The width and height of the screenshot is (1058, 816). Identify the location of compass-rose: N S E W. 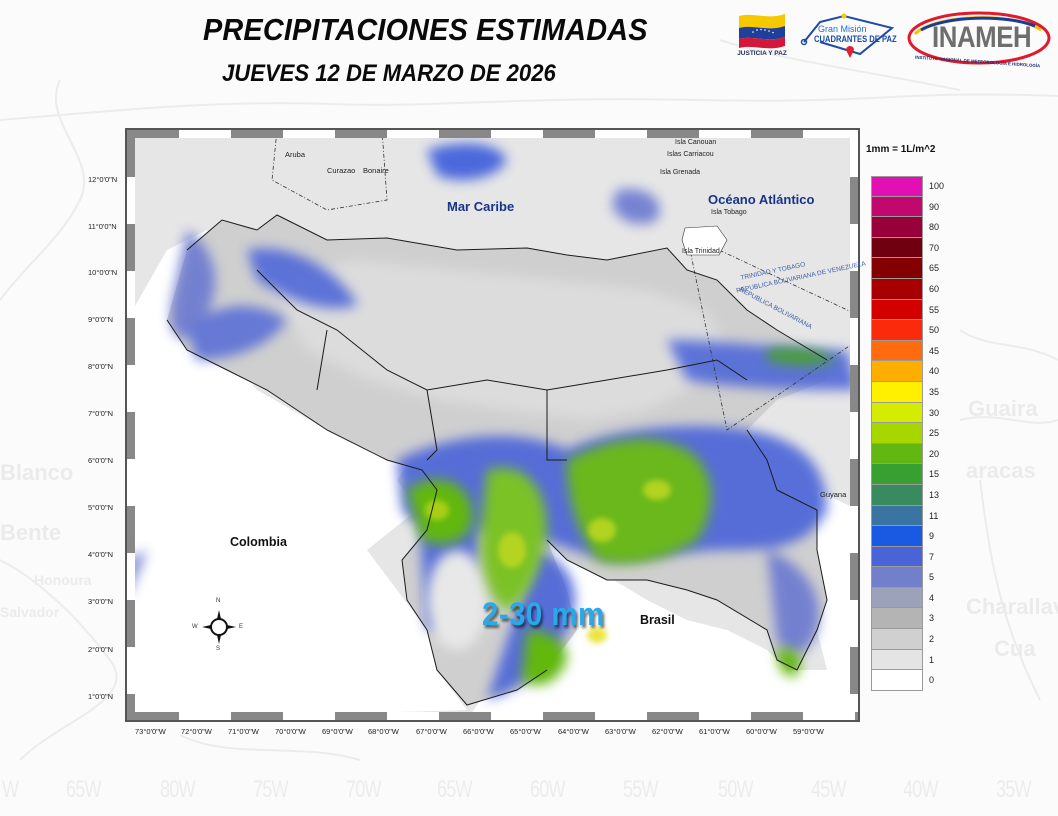
(219, 627).